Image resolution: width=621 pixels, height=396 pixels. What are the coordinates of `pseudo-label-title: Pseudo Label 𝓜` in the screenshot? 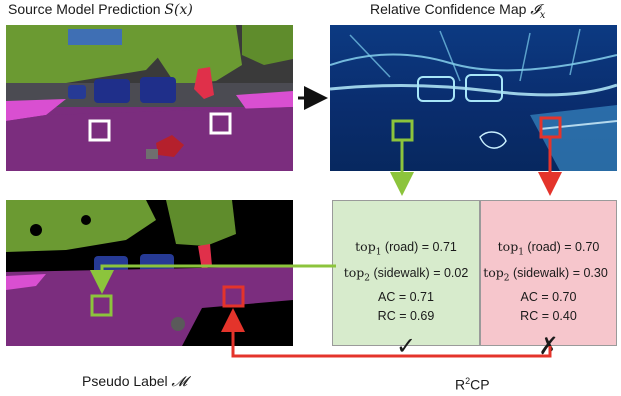 It's located at (135, 381).